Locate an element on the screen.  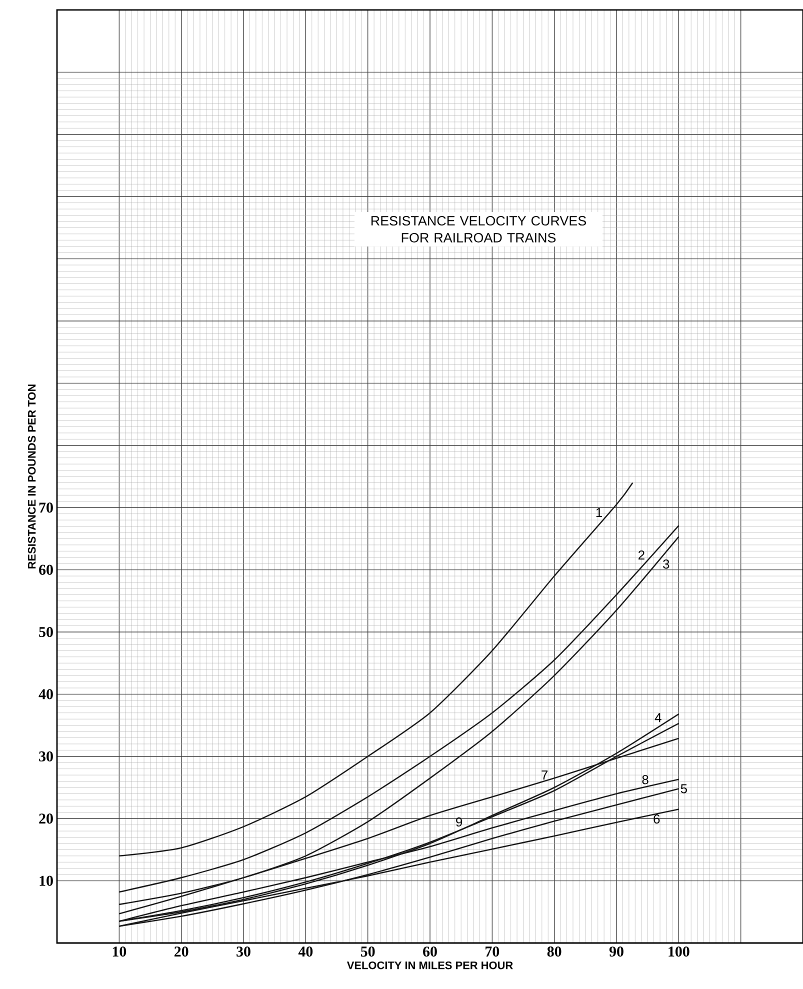
series-label: 9 is located at coordinates (459, 822).